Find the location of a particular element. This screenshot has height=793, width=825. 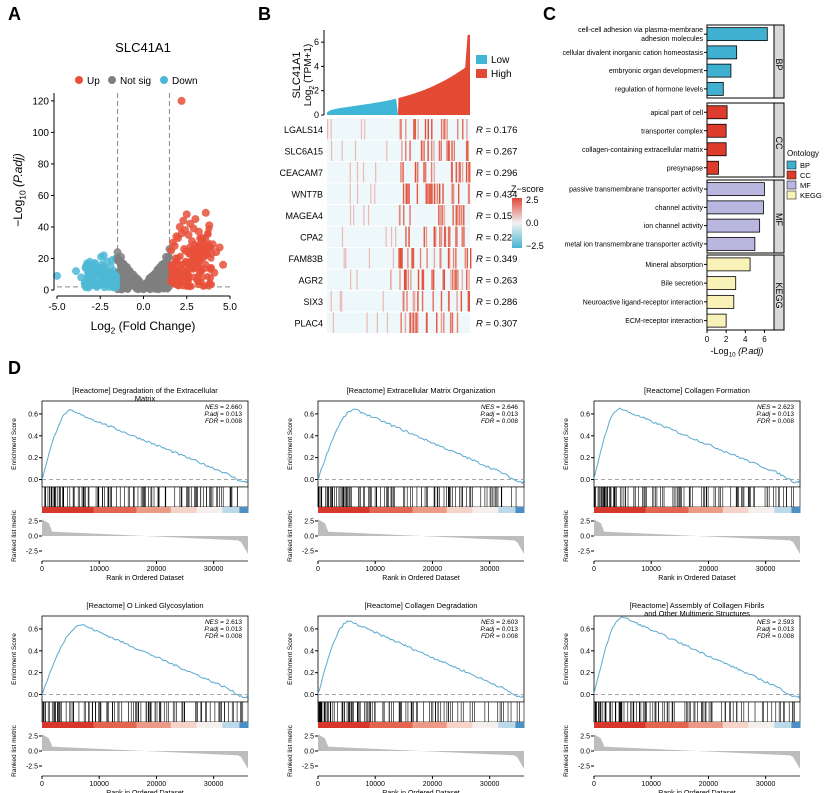

enrichment-bar is located at coordinates (716, 130).